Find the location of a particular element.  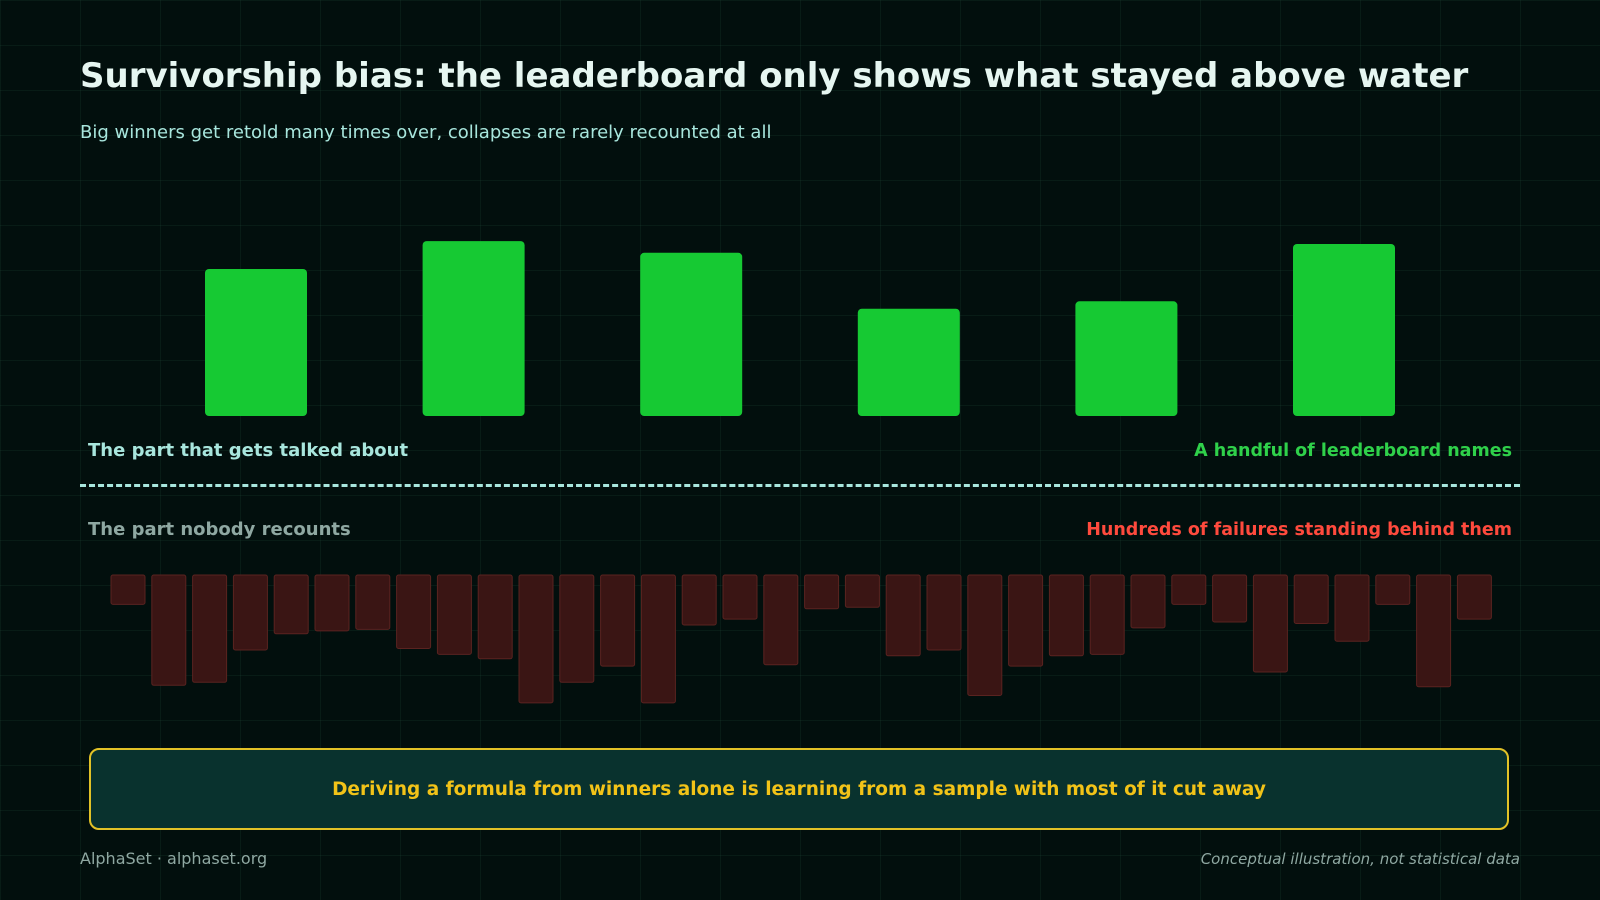

failure-bars-group is located at coordinates (801, 639).